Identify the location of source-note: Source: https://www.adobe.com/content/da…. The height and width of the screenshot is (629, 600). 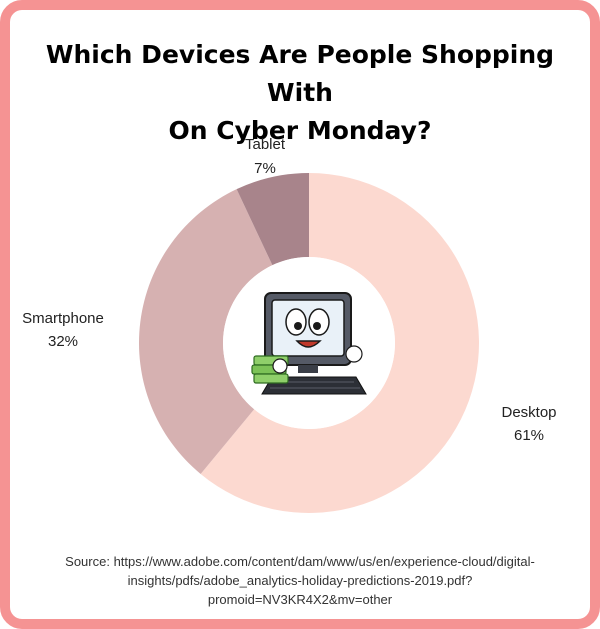
(300, 580).